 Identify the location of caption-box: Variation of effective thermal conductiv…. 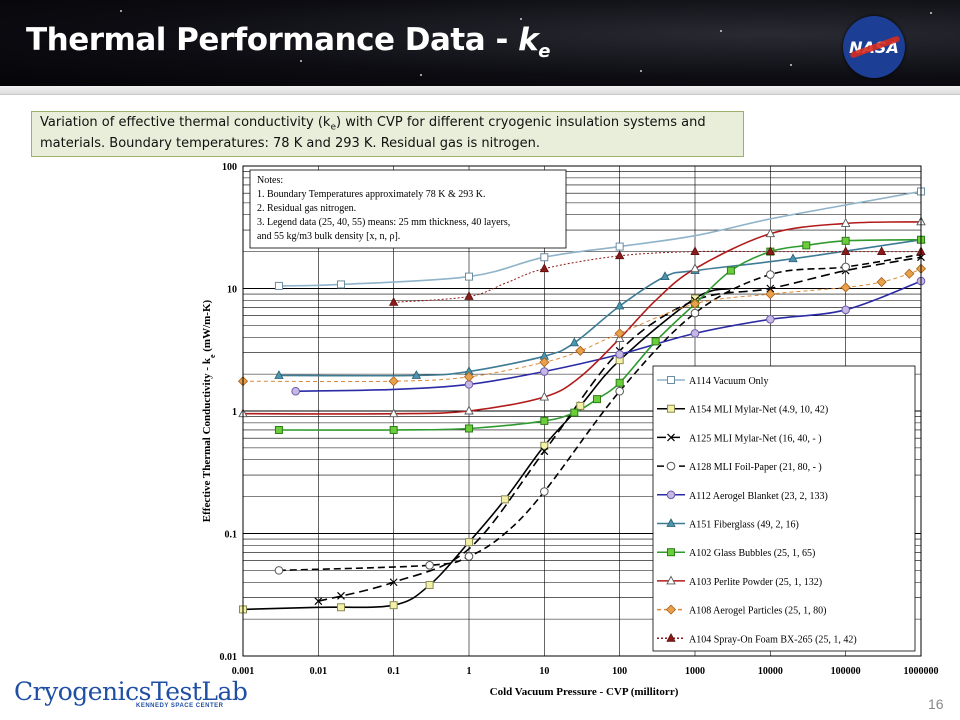
(387, 134).